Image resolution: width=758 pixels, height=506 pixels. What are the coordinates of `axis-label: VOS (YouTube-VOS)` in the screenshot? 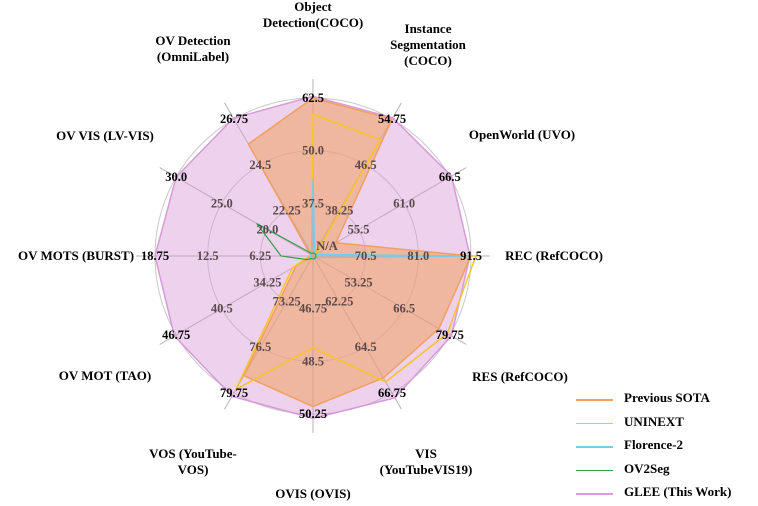 It's located at (193, 461).